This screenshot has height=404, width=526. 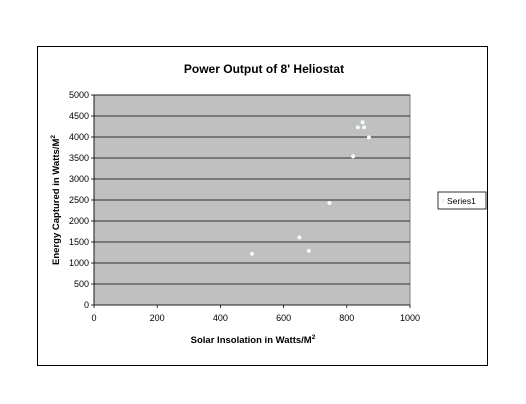 What do you see at coordinates (79, 116) in the screenshot?
I see `y-tick-label: 4500` at bounding box center [79, 116].